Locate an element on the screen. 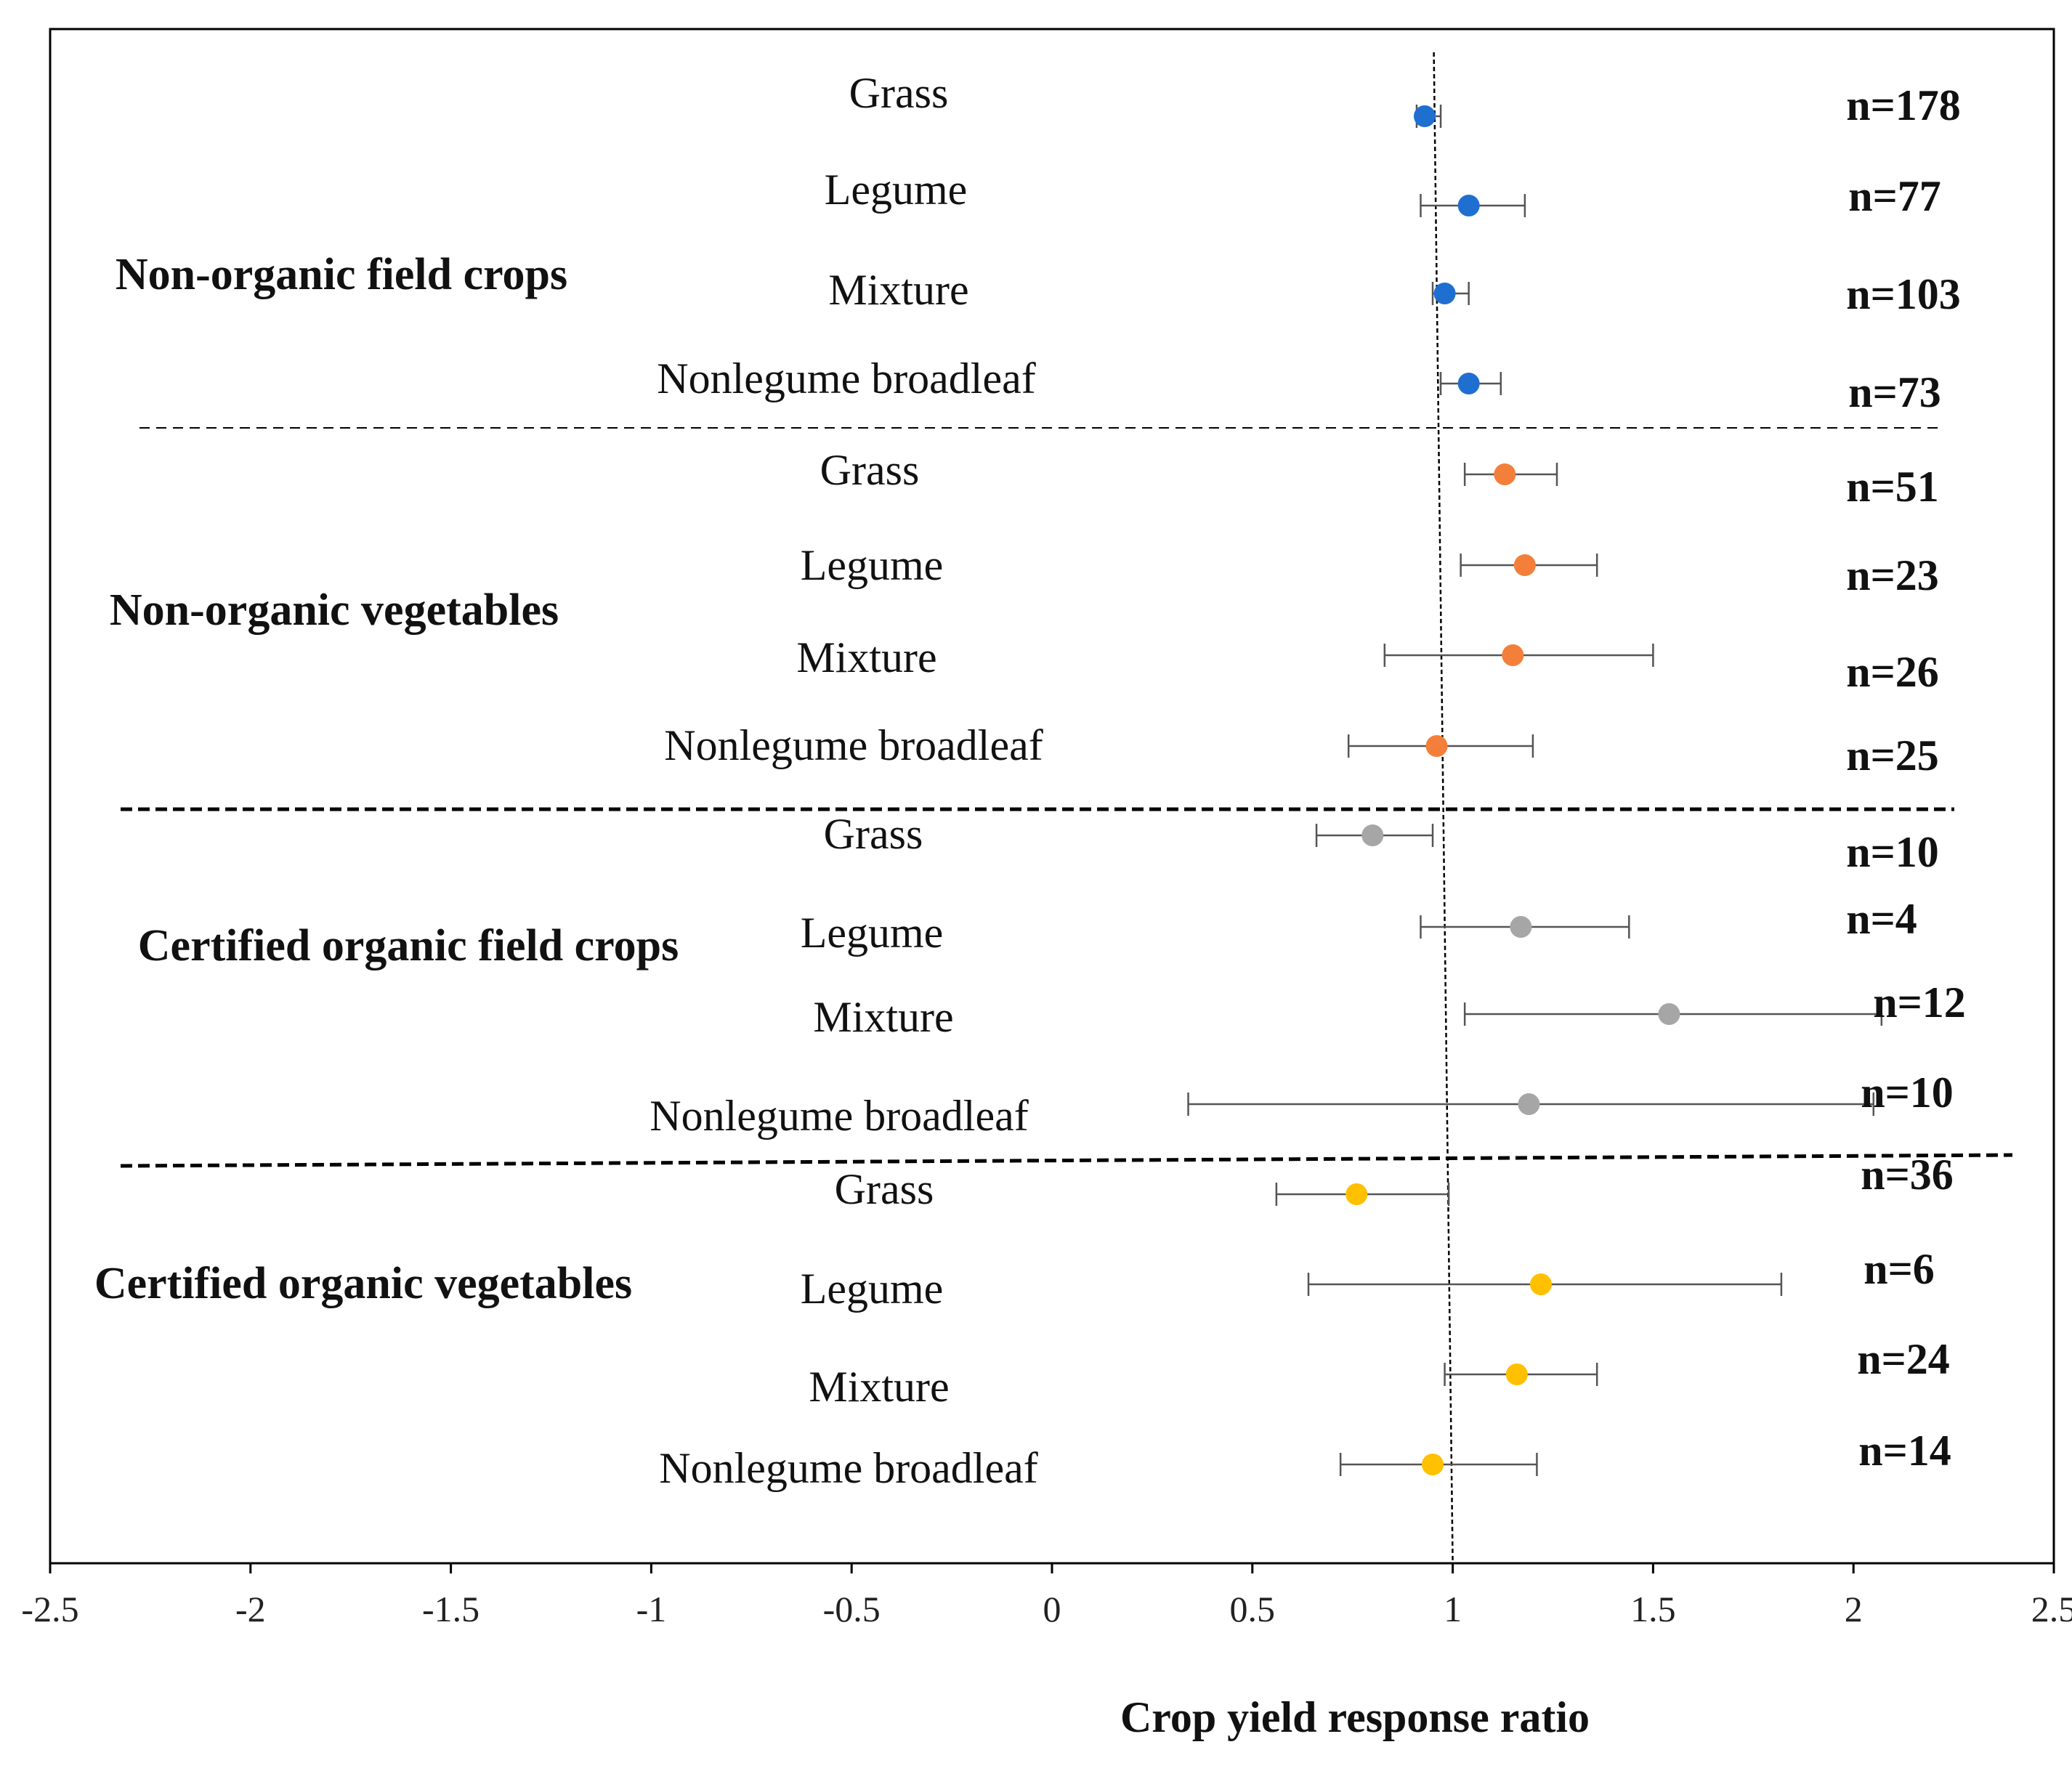  sample-size-label: n=6 is located at coordinates (1899, 1269).